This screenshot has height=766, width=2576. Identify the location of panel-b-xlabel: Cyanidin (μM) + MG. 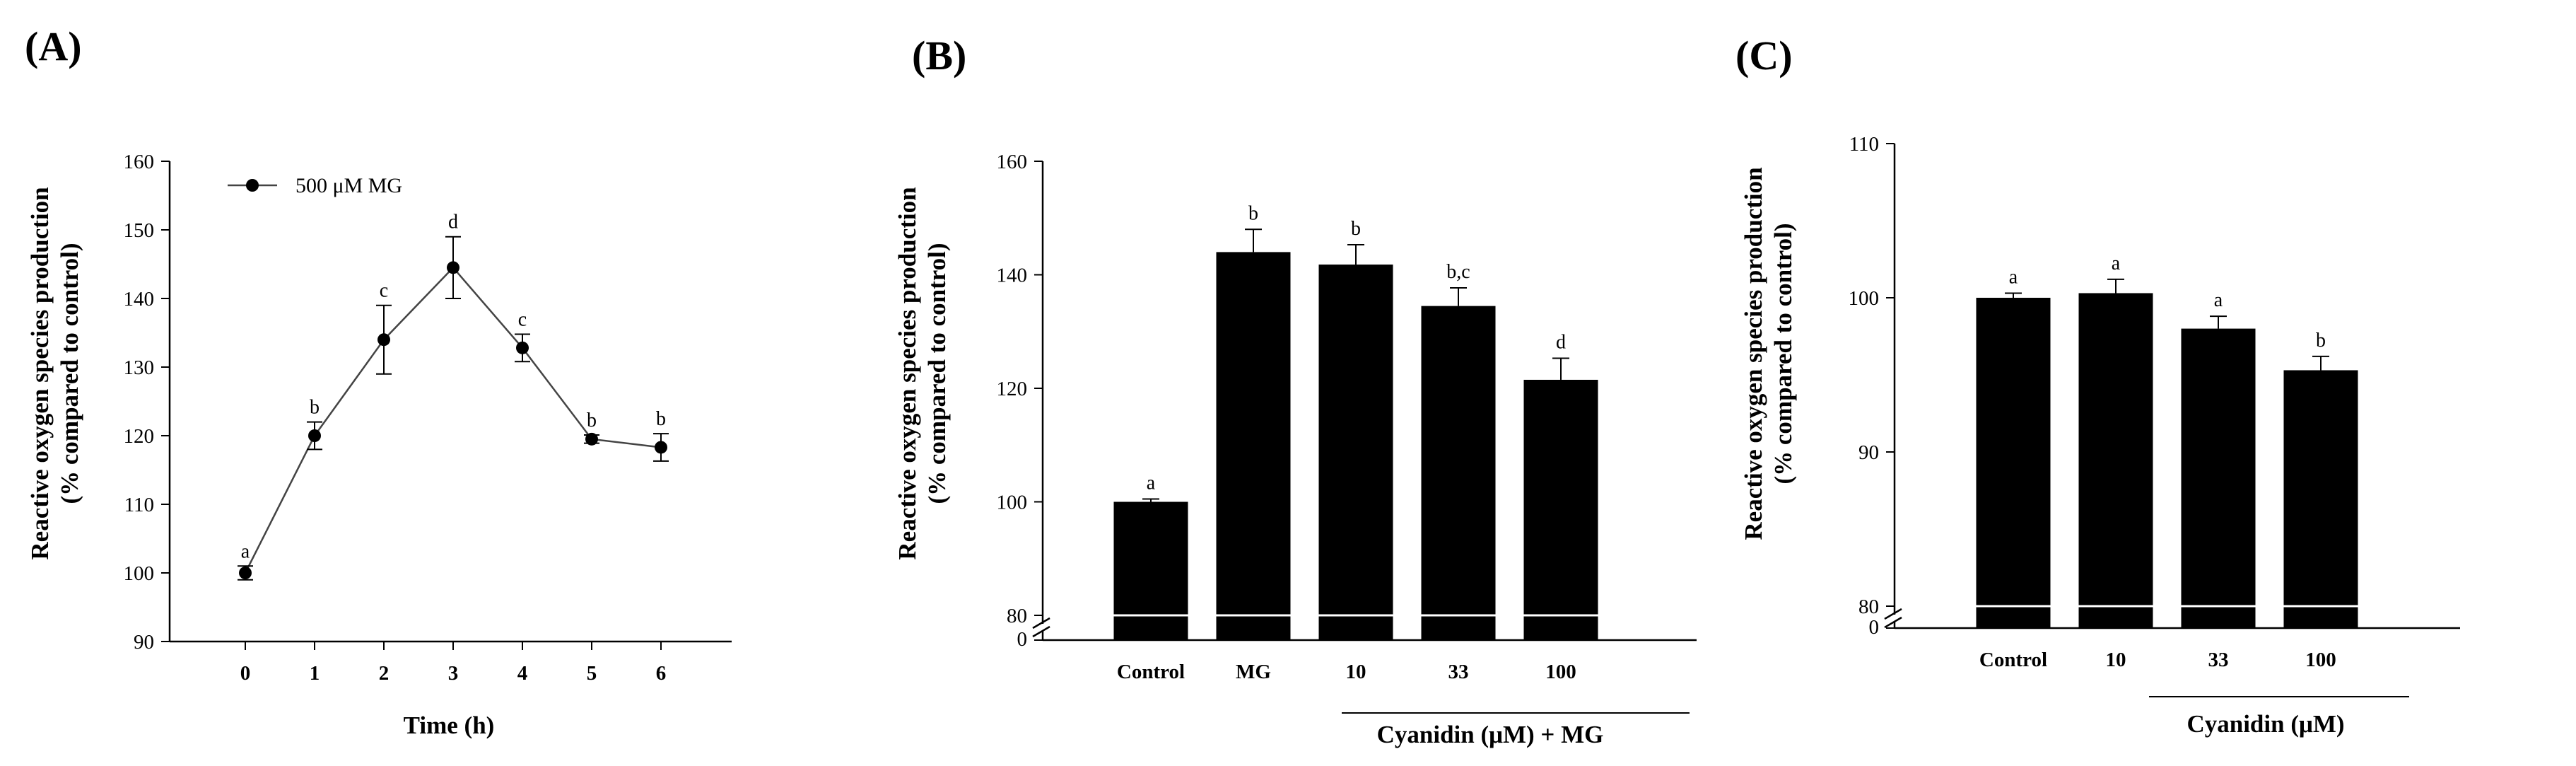
(1491, 734).